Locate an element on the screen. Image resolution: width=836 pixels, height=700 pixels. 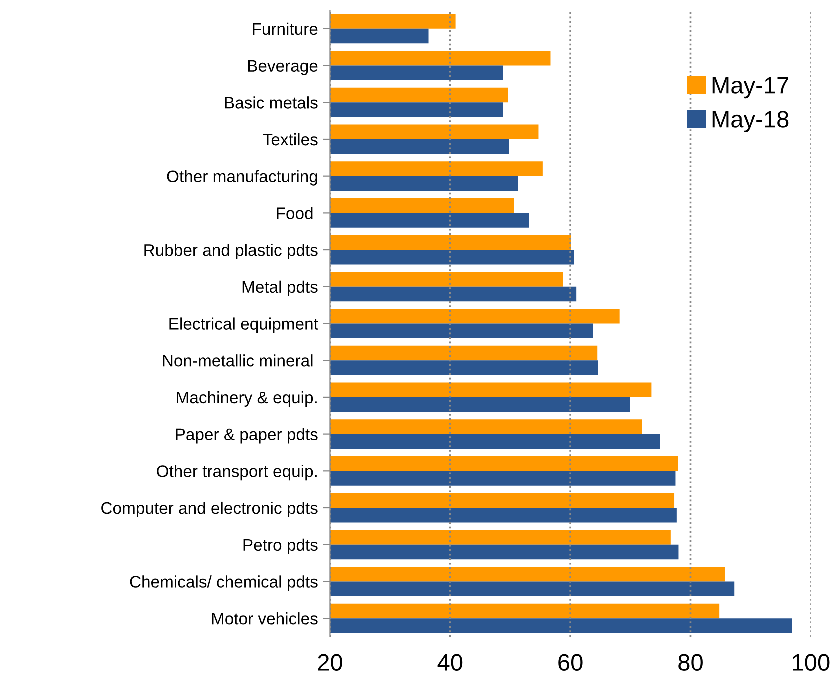
y-tick-label: Rubber and plastic pdts is located at coordinates (231, 252).